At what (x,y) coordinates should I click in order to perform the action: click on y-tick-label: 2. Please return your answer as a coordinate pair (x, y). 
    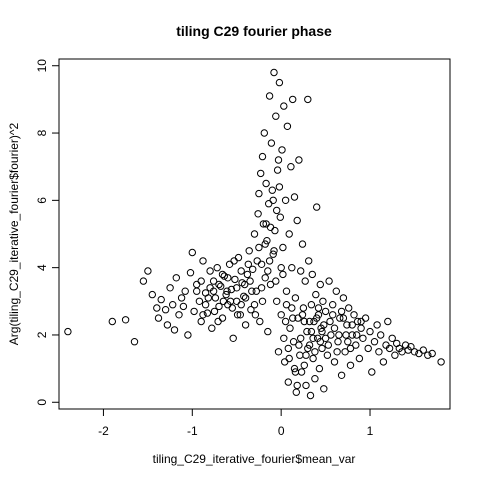
    Looking at the image, I should click on (42, 334).